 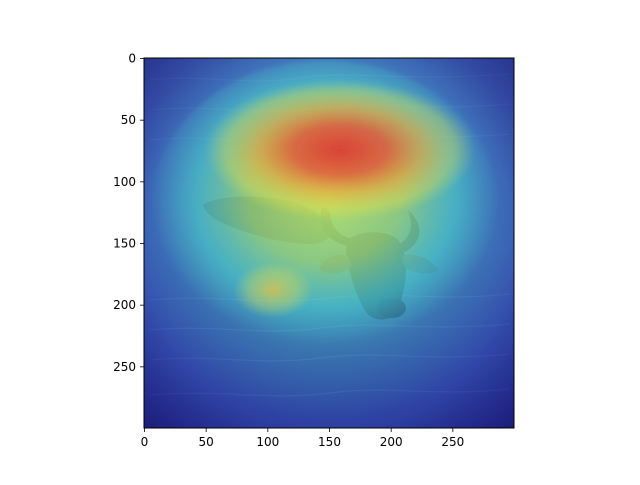 What do you see at coordinates (124, 244) in the screenshot?
I see `y-tick-label: 150` at bounding box center [124, 244].